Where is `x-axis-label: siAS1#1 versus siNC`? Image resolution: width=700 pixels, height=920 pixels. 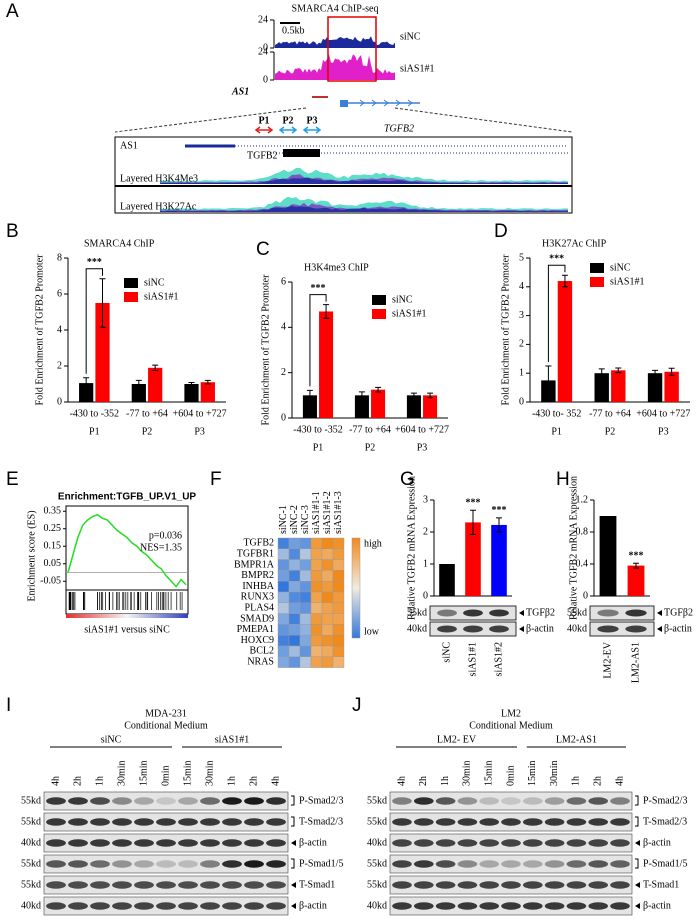
x-axis-label: siAS1#1 versus siNC is located at coordinates (127, 629).